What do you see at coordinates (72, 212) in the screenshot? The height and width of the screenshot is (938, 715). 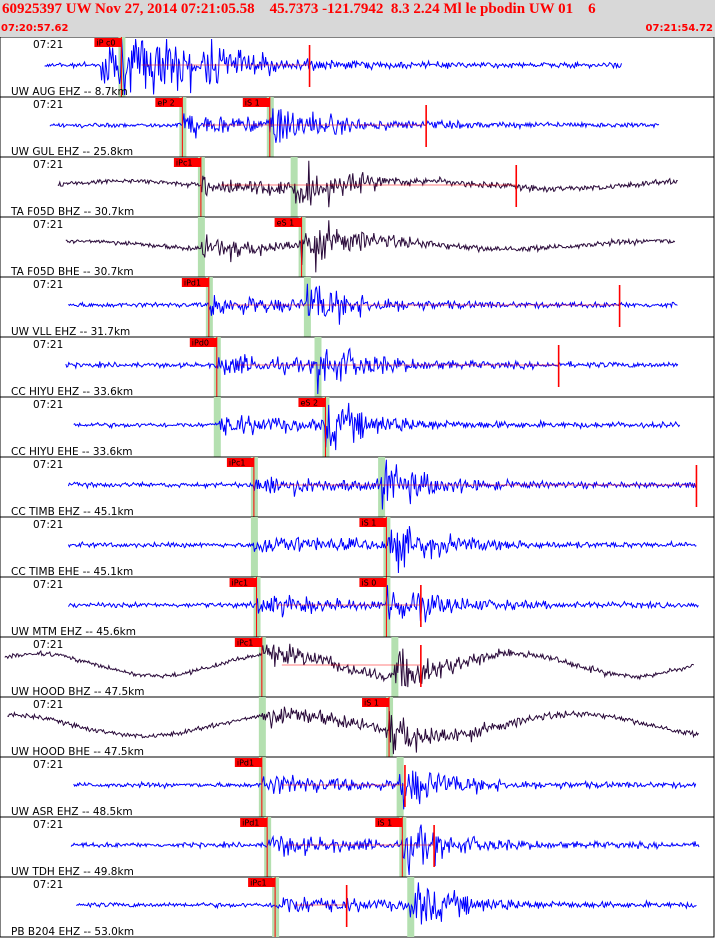 I see `station-label: TA F05D BHZ -- 30.7km` at bounding box center [72, 212].